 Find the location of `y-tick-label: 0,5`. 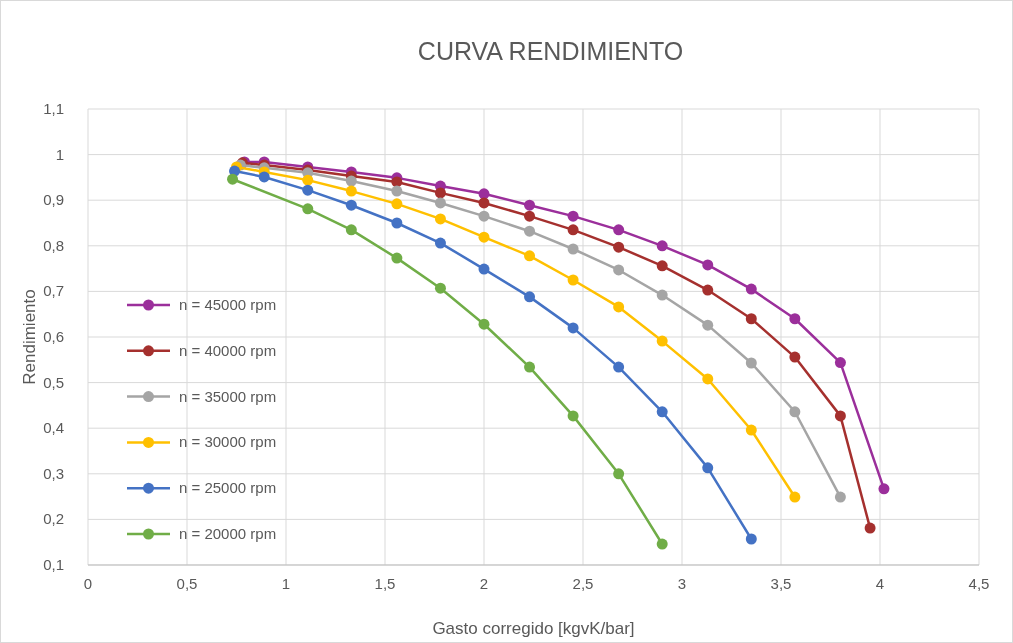

y-tick-label: 0,5 is located at coordinates (53, 382).